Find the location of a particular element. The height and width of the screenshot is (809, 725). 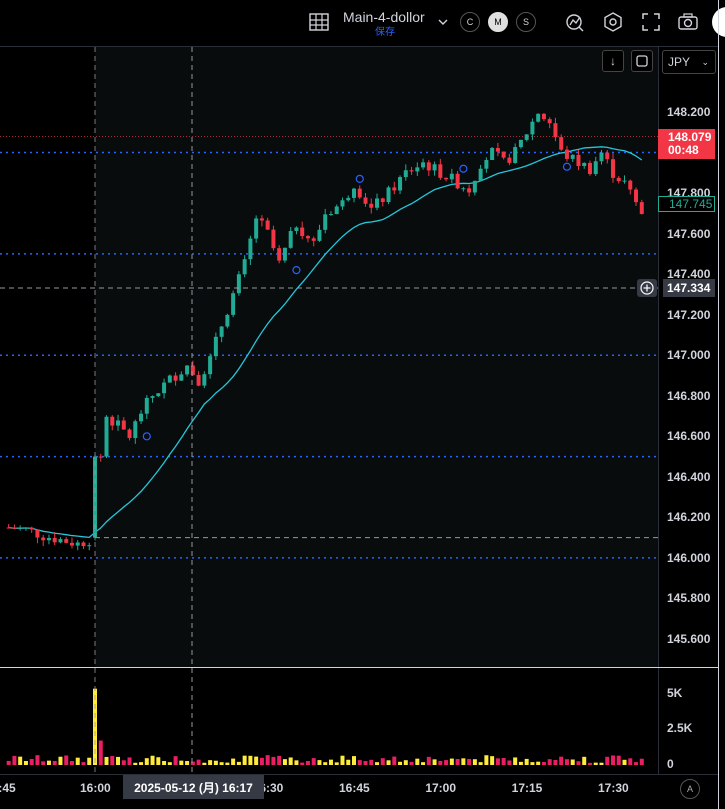

auto-fit-icon is located at coordinates (642, 61).